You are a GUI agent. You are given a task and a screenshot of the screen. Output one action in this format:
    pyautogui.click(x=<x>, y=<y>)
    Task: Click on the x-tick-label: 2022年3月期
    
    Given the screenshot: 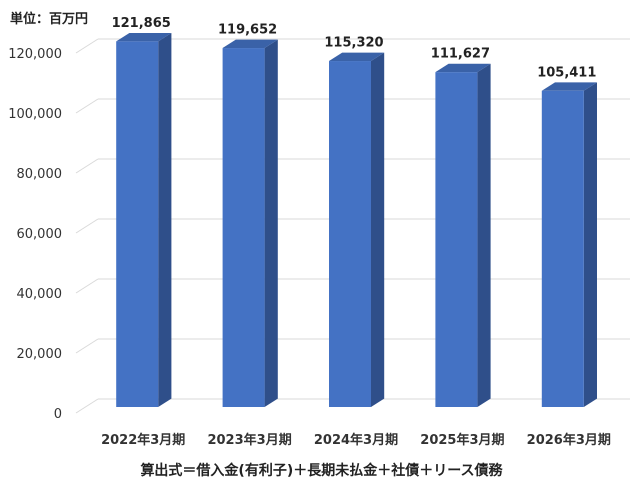 What is the action you would take?
    pyautogui.click(x=143, y=440)
    